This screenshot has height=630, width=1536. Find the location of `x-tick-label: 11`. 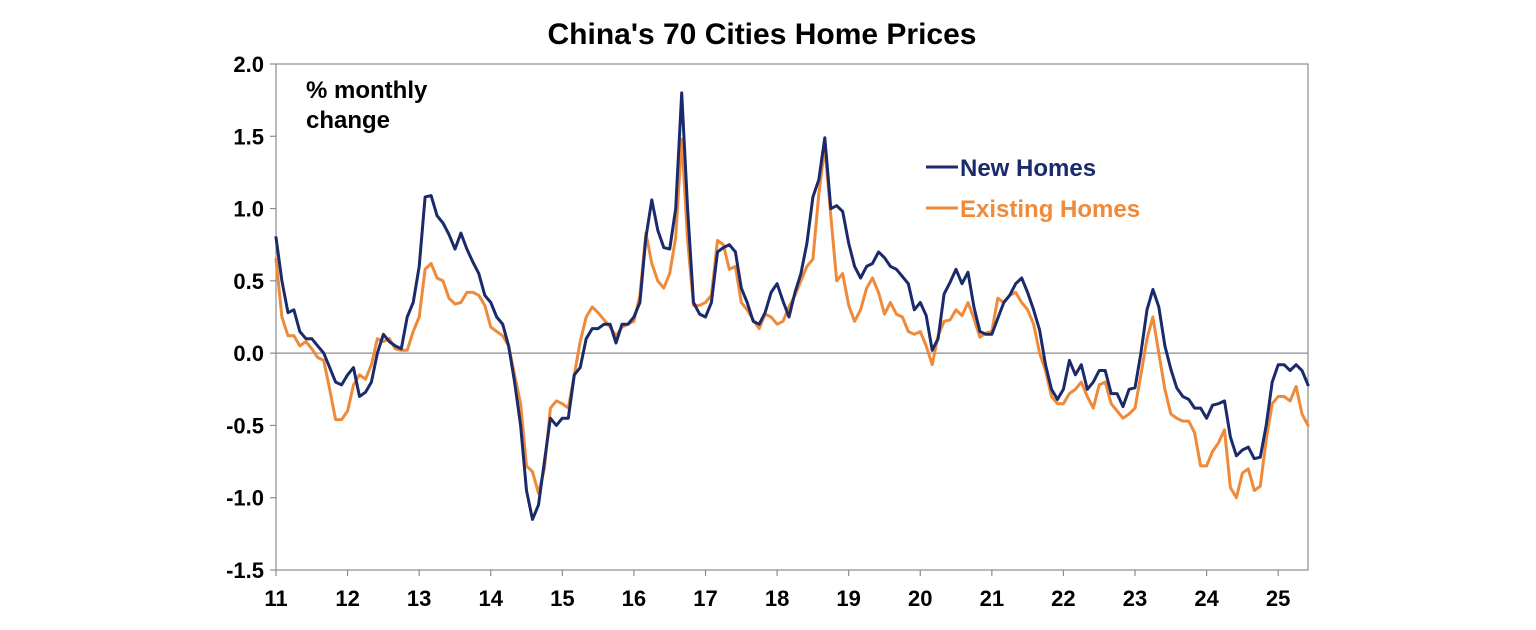

x-tick-label: 11 is located at coordinates (275, 598).